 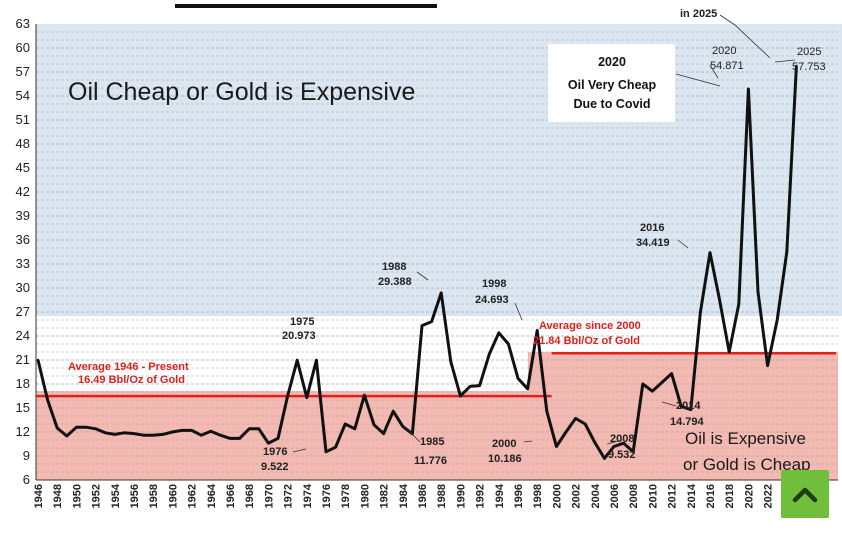 I want to click on annotation-1975-value: 20.973, so click(x=299, y=336).